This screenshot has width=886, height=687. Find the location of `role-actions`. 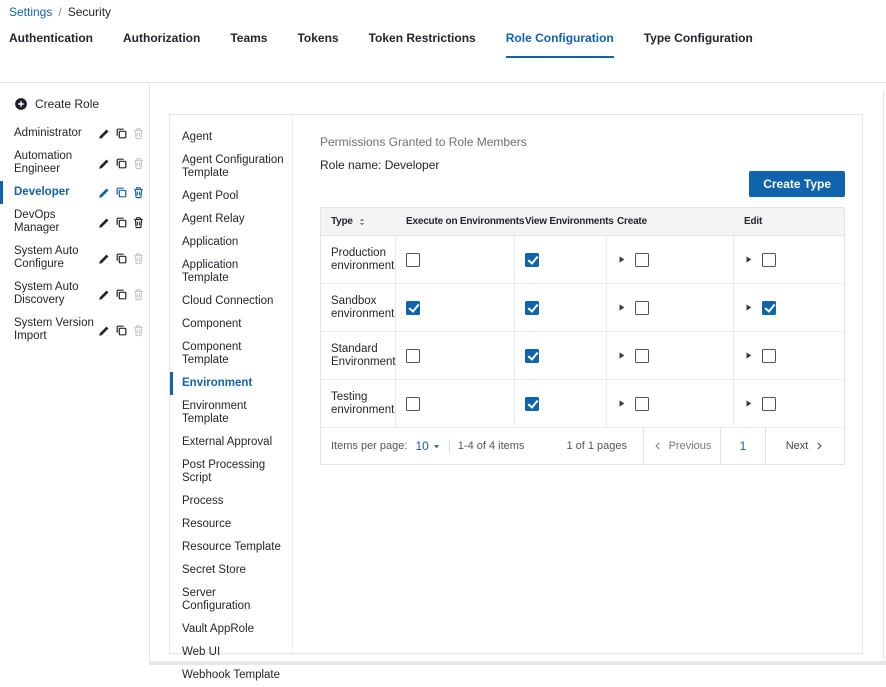

role-actions is located at coordinates (121, 294).